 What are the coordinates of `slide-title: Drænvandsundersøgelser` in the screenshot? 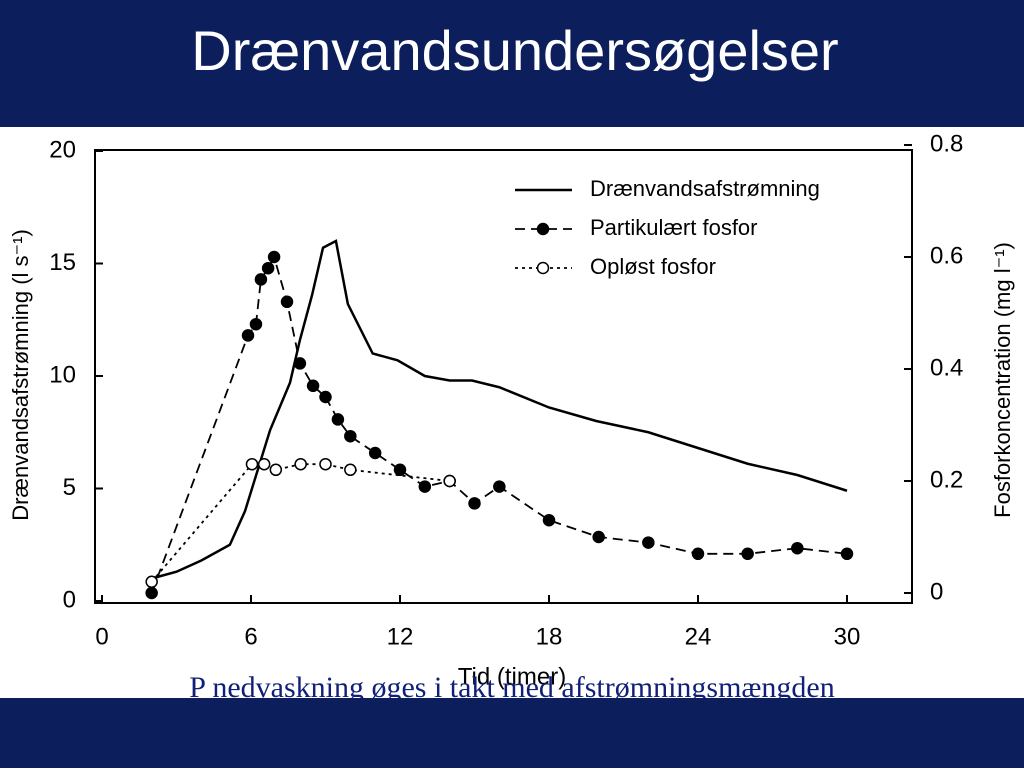 It's located at (514, 50).